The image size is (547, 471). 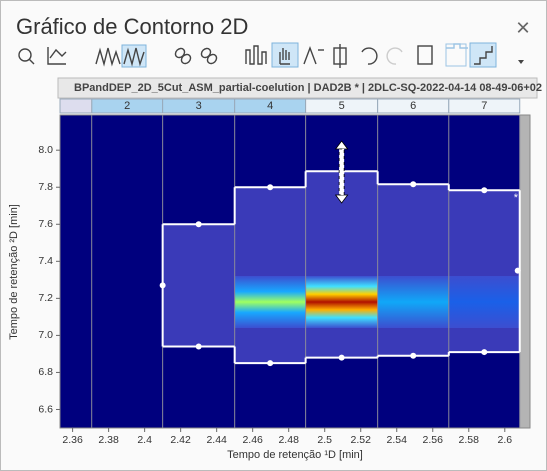 I want to click on window-title: Gráfico de Contorno 2D, so click(x=132, y=26).